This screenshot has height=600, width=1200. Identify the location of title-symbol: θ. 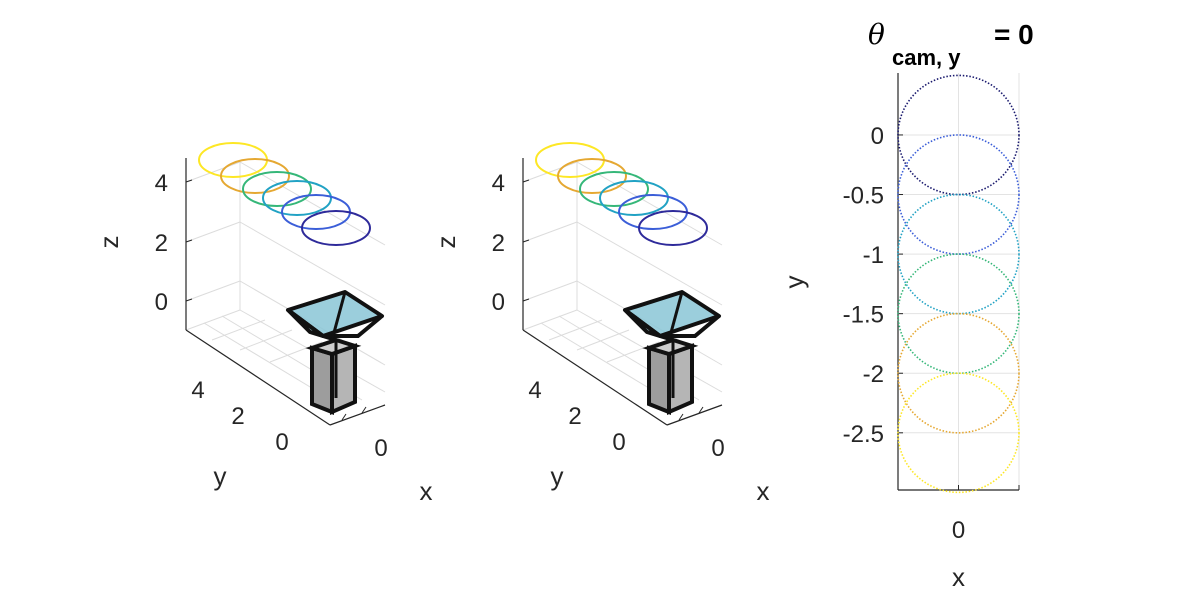
(876, 34).